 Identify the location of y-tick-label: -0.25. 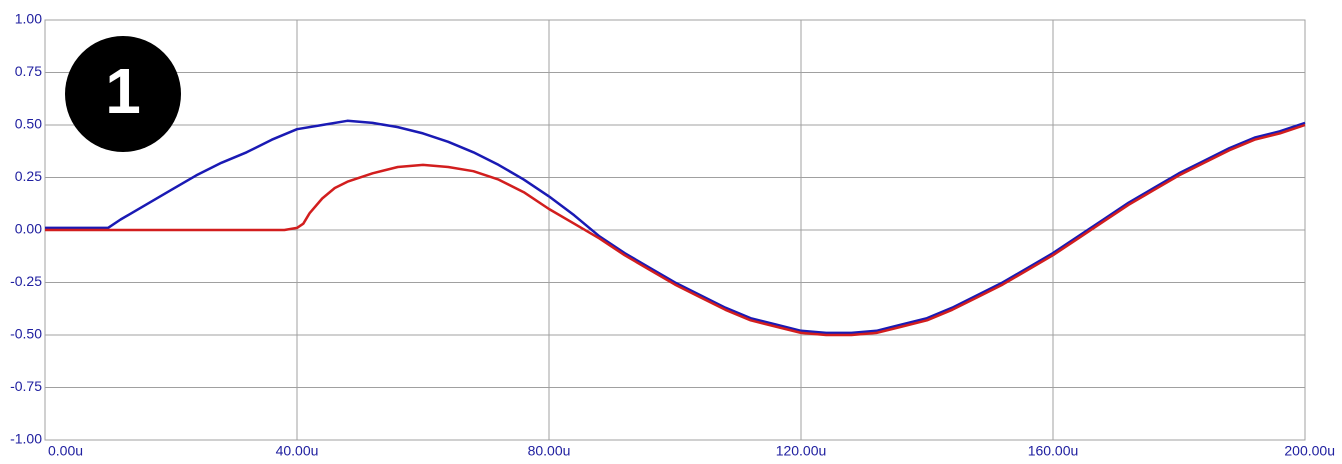
(26, 281).